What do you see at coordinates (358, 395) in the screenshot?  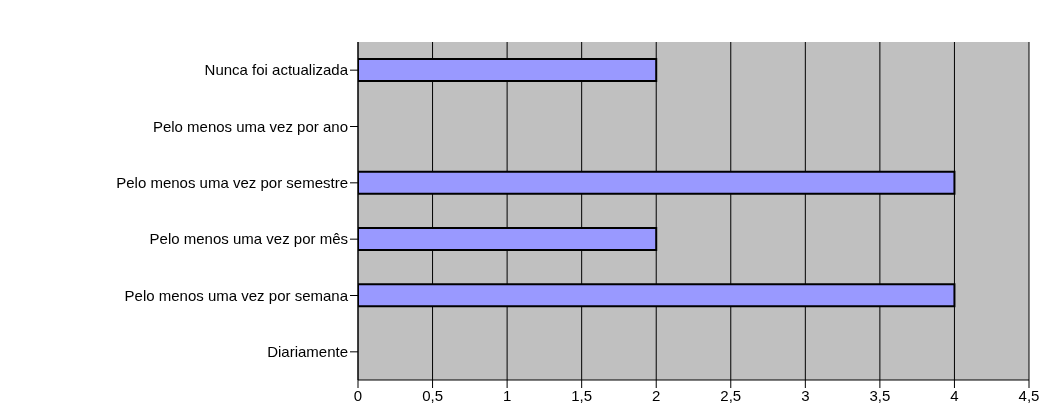 I see `x-tick-label: 0` at bounding box center [358, 395].